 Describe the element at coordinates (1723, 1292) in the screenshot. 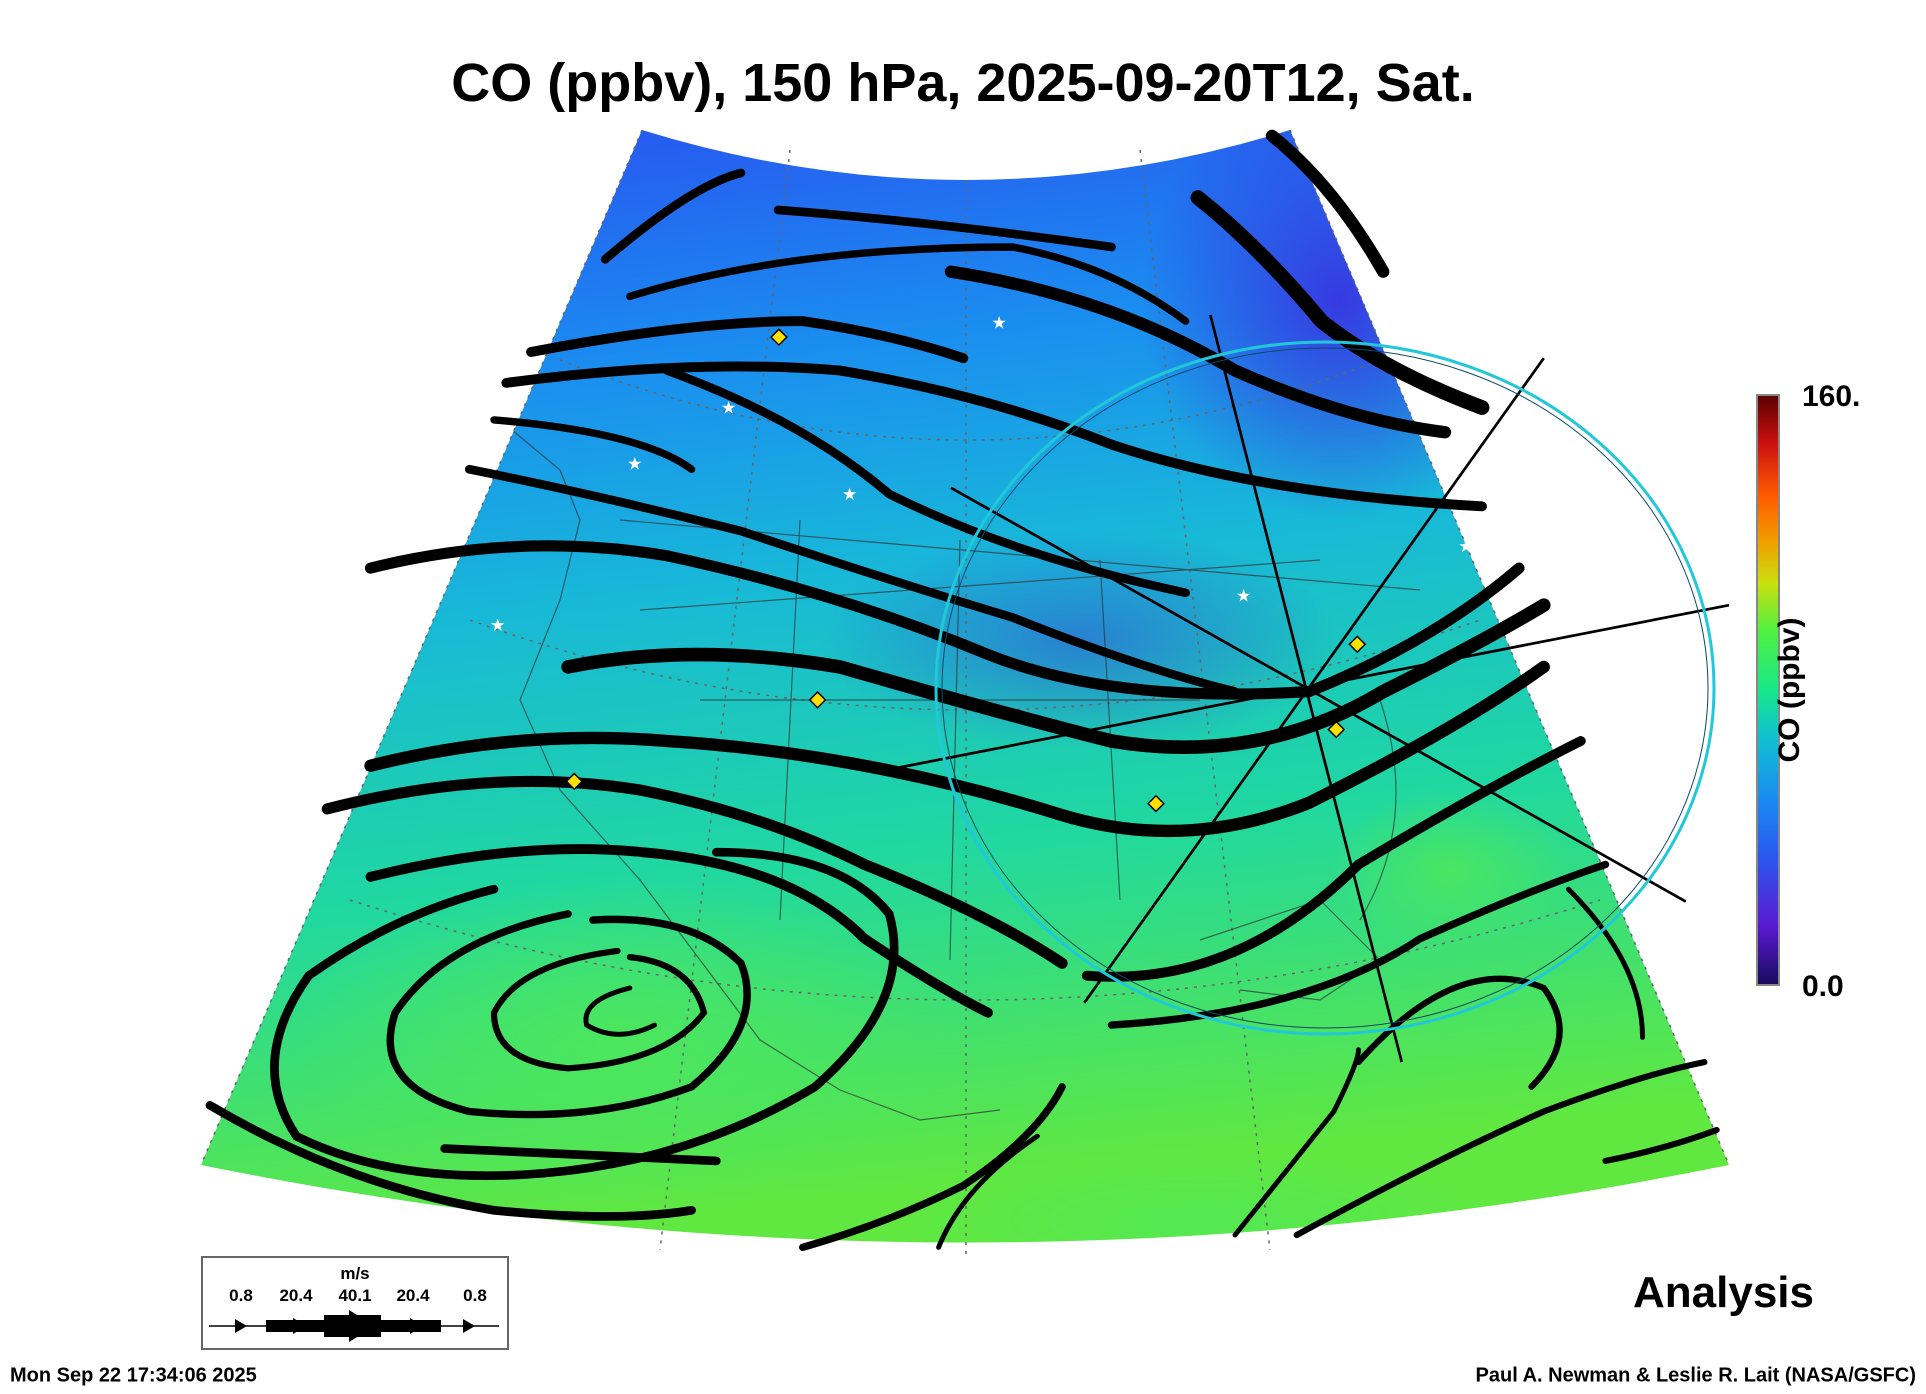

I see `analysis-label: Analysis` at that location.